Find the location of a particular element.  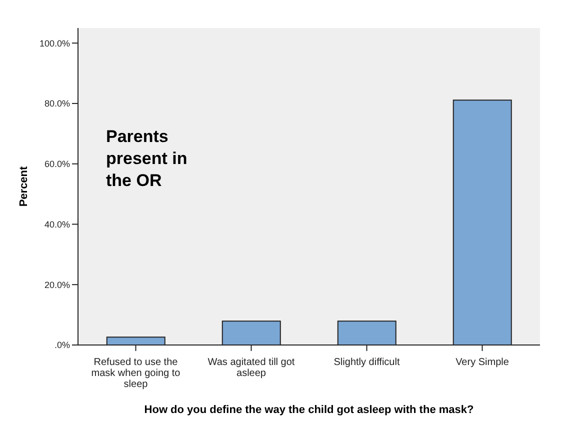

y-tick-label: 100.0% is located at coordinates (54, 43).